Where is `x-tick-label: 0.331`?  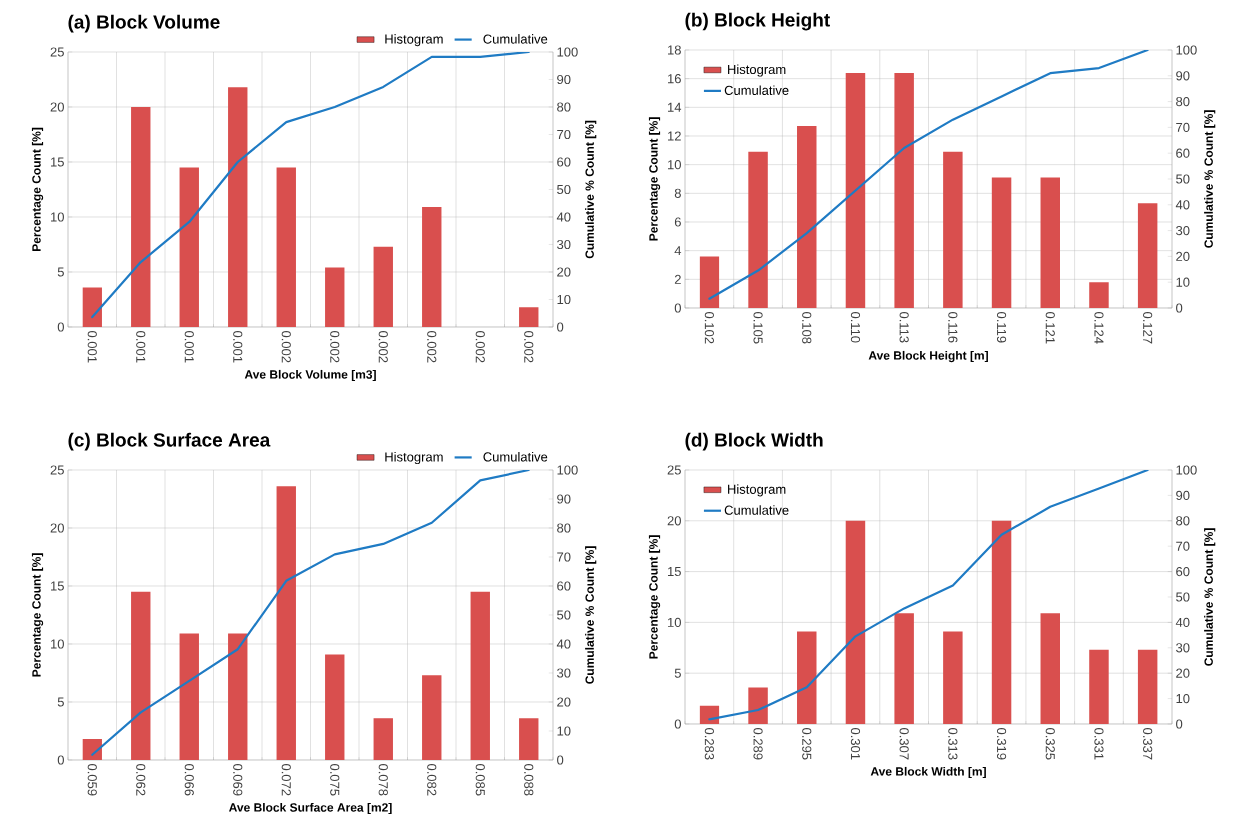 x-tick-label: 0.331 is located at coordinates (1099, 744).